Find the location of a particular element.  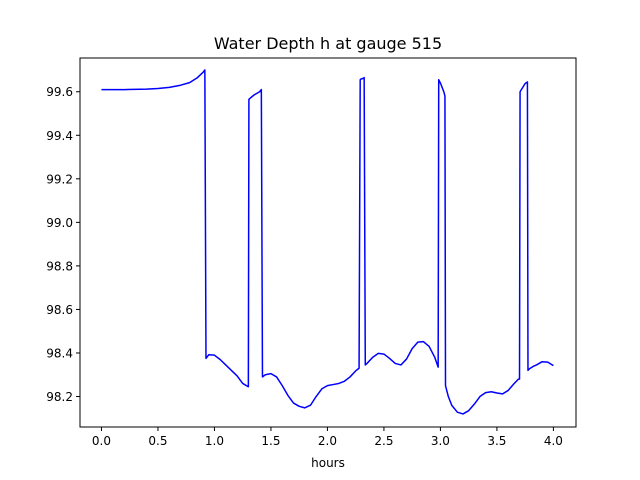

x-tick-label: 2.5 is located at coordinates (383, 441).